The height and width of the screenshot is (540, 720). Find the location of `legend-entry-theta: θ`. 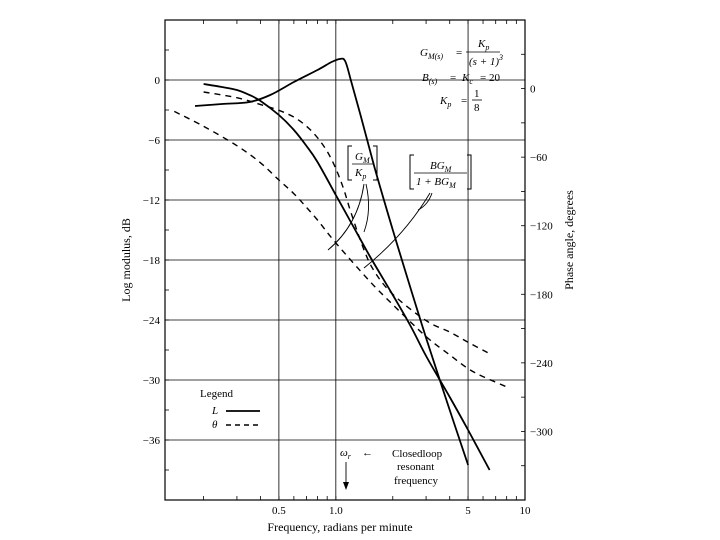

legend-entry-theta: θ is located at coordinates (215, 425).